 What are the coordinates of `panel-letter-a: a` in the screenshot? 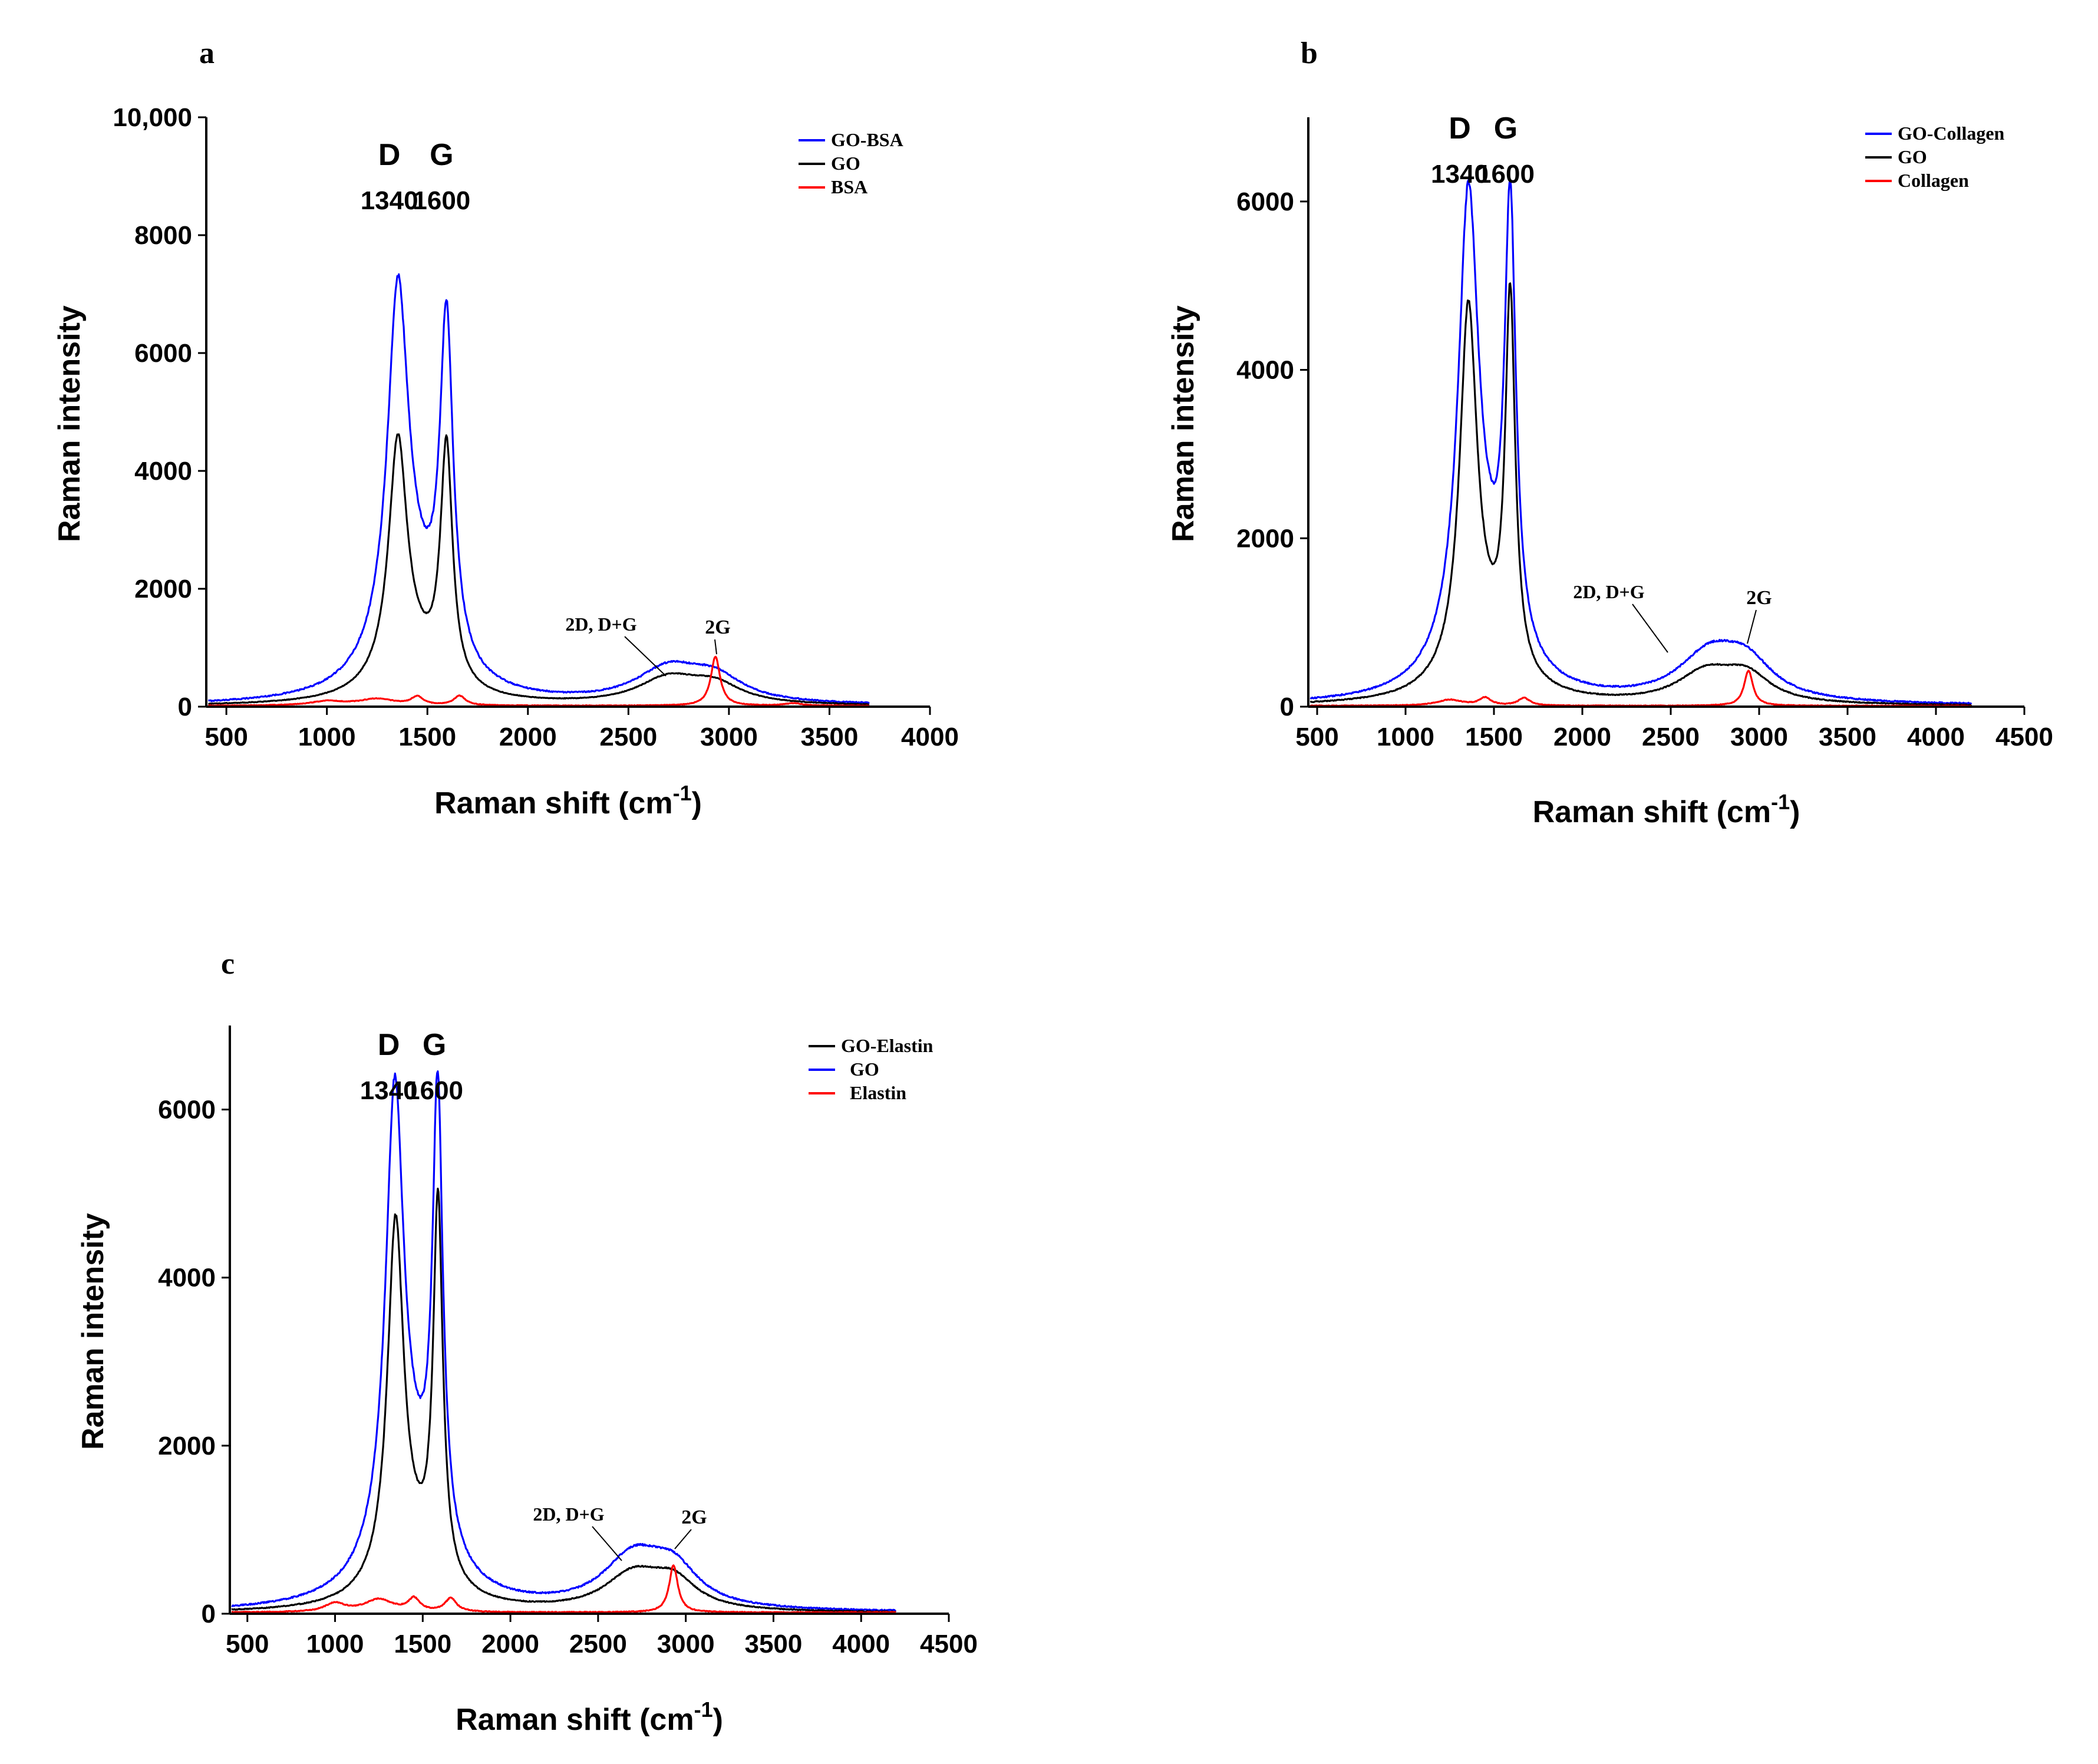 It's located at (207, 53).